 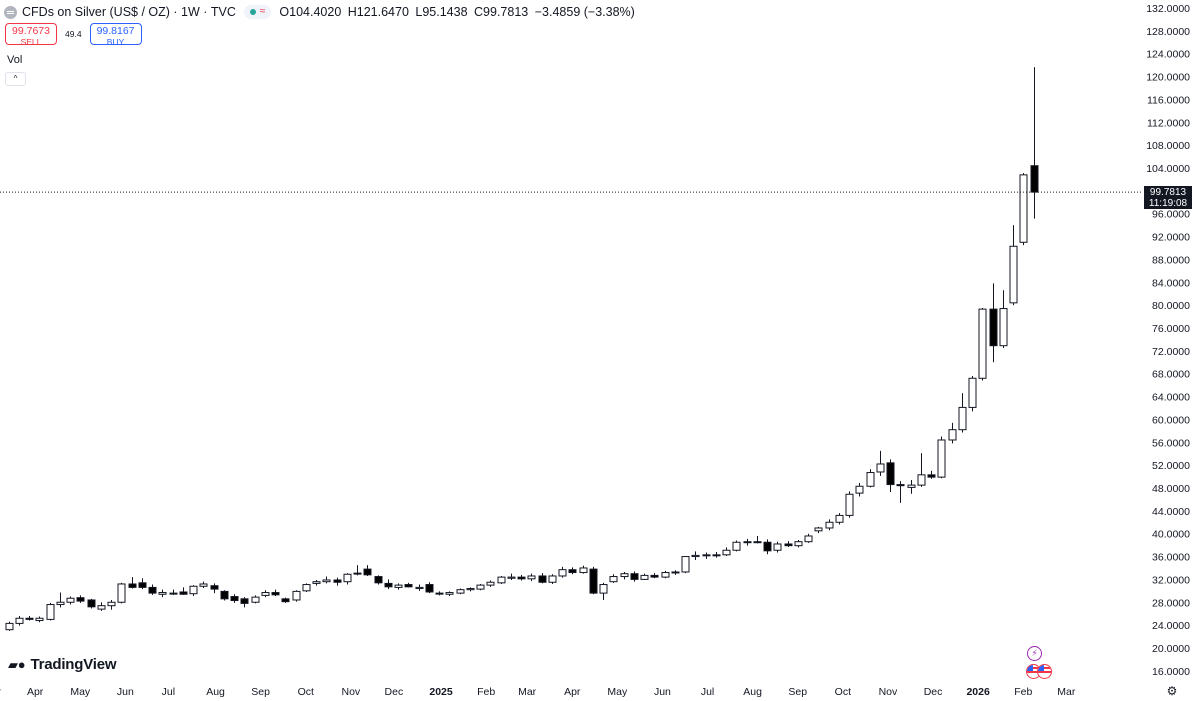 What do you see at coordinates (1168, 192) in the screenshot?
I see `last-price-value: 99.7813` at bounding box center [1168, 192].